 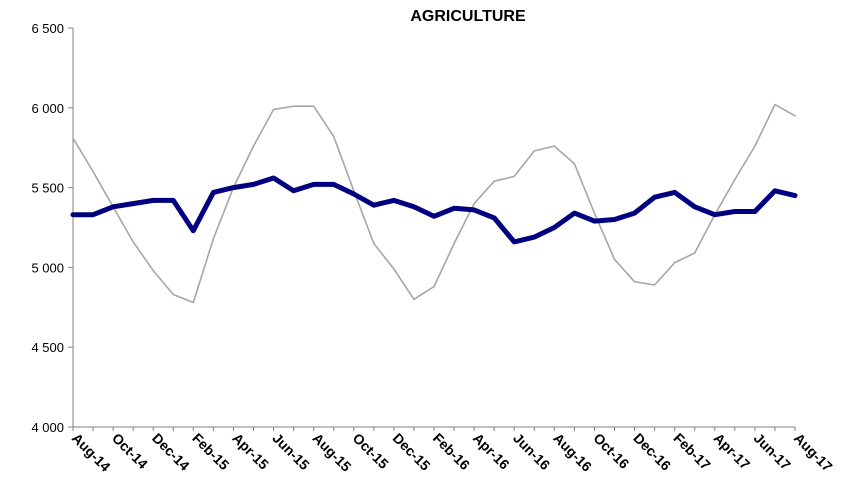 What do you see at coordinates (47, 108) in the screenshot?
I see `y-tick-label: 6 000` at bounding box center [47, 108].